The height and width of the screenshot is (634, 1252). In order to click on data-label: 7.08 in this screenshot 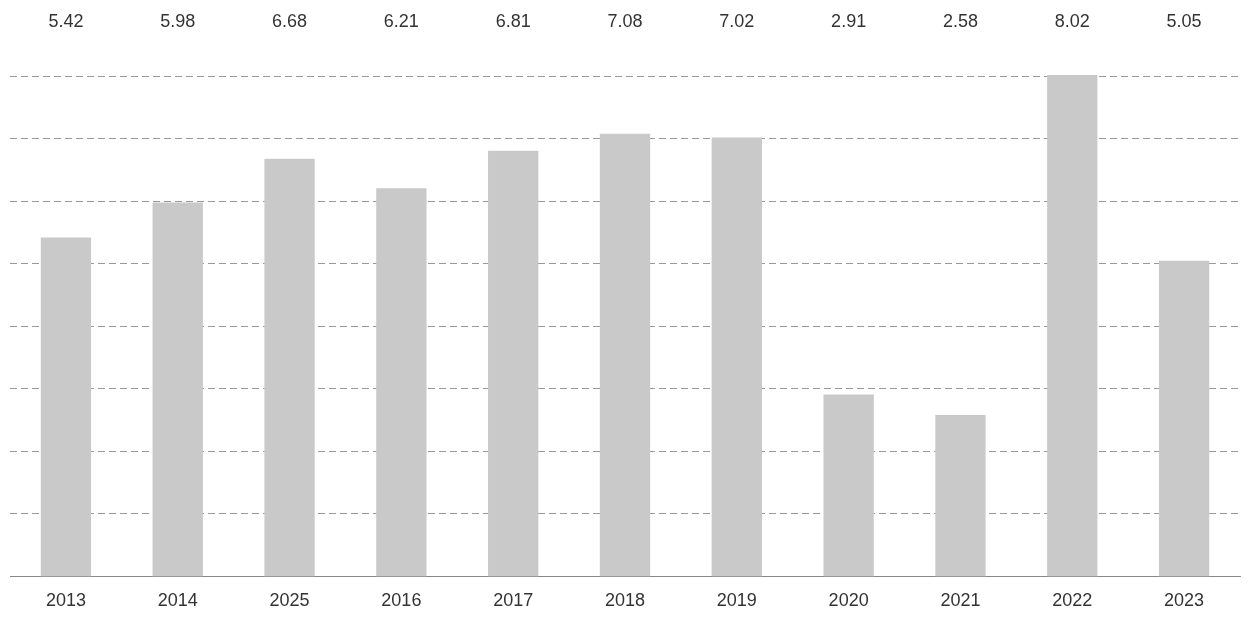, I will do `click(625, 20)`.